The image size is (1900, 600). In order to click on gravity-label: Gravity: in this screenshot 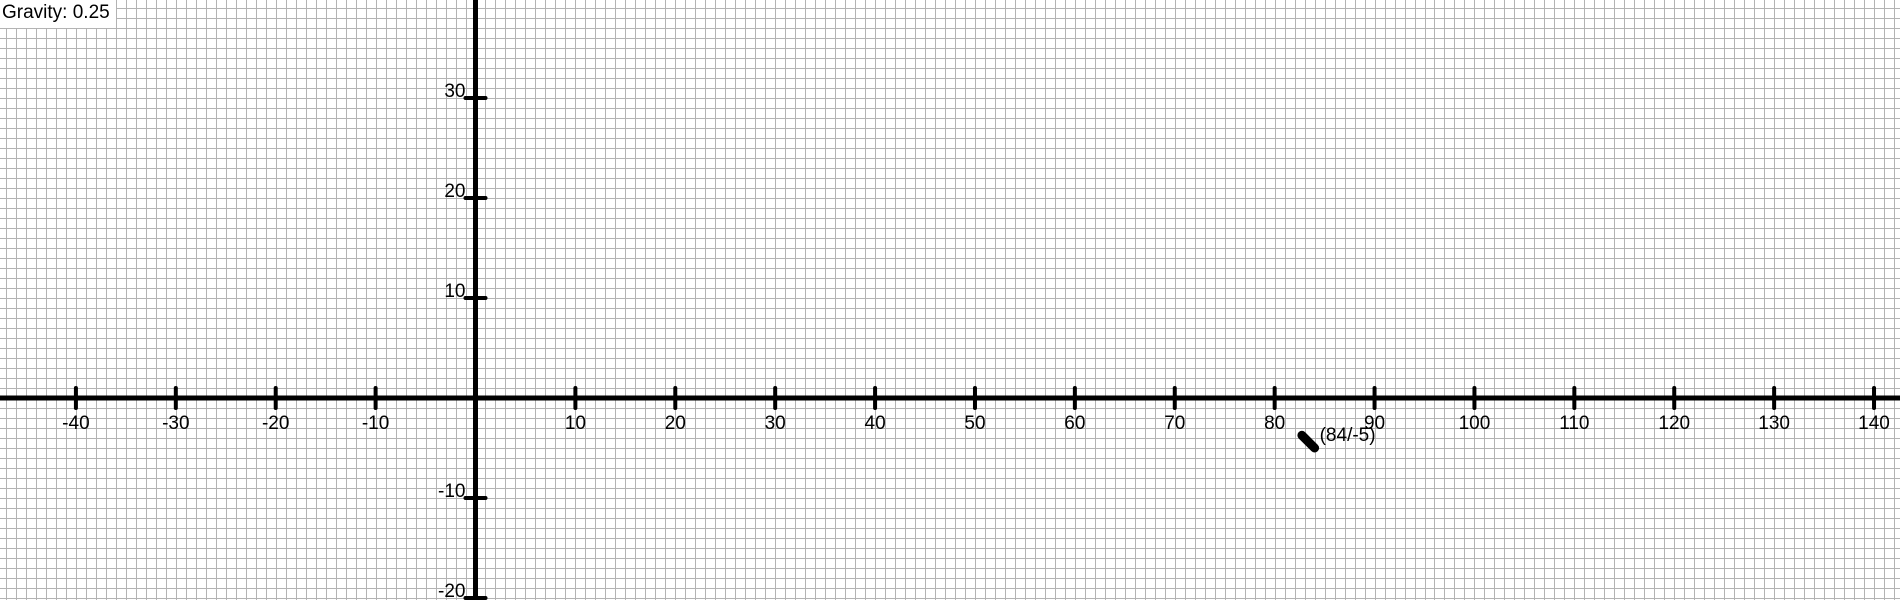, I will do `click(35, 12)`.